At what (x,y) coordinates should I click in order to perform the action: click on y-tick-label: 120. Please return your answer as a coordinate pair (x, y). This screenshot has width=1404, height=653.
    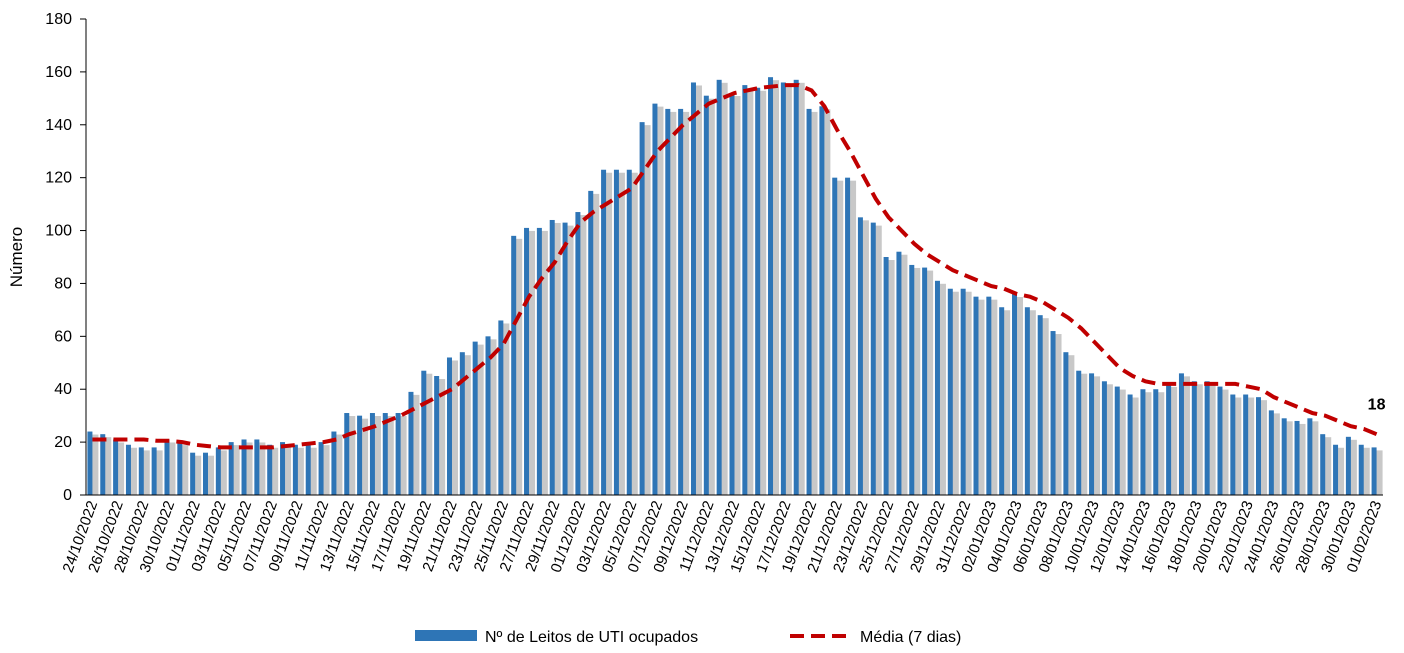
    Looking at the image, I should click on (58, 178).